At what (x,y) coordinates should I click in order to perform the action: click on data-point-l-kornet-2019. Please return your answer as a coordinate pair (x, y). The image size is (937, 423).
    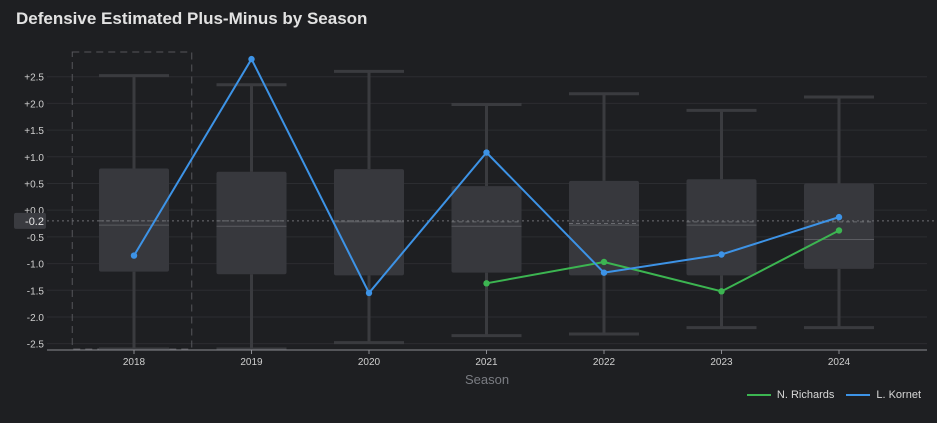
    Looking at the image, I should click on (251, 59).